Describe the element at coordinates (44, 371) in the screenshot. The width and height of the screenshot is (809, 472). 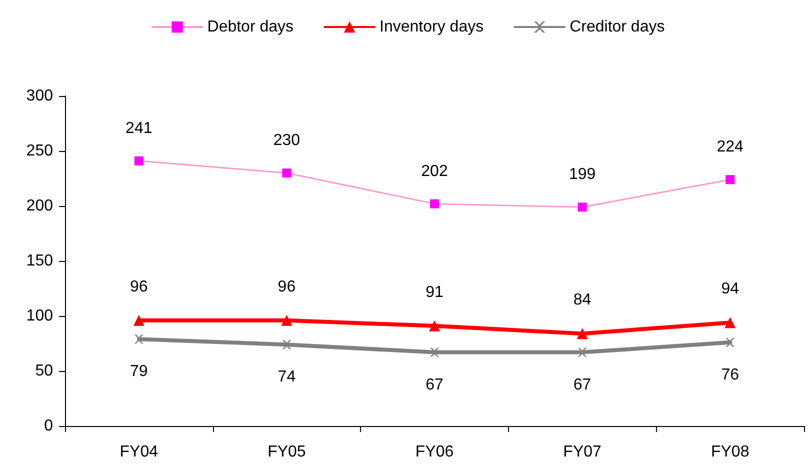
I see `y-tick-label: 50` at that location.